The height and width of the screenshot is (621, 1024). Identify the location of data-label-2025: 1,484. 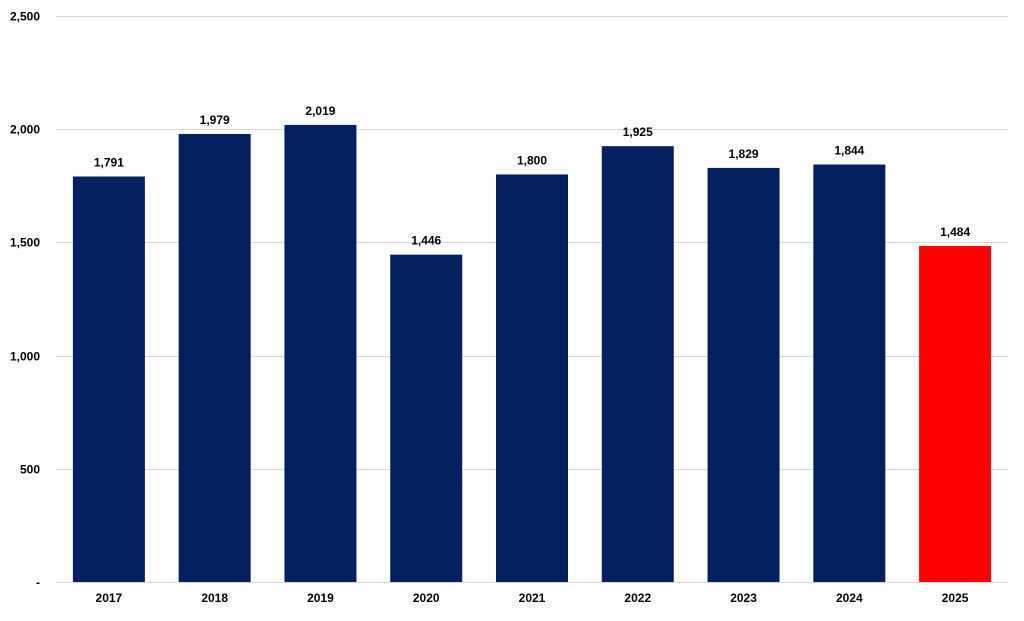
(955, 232).